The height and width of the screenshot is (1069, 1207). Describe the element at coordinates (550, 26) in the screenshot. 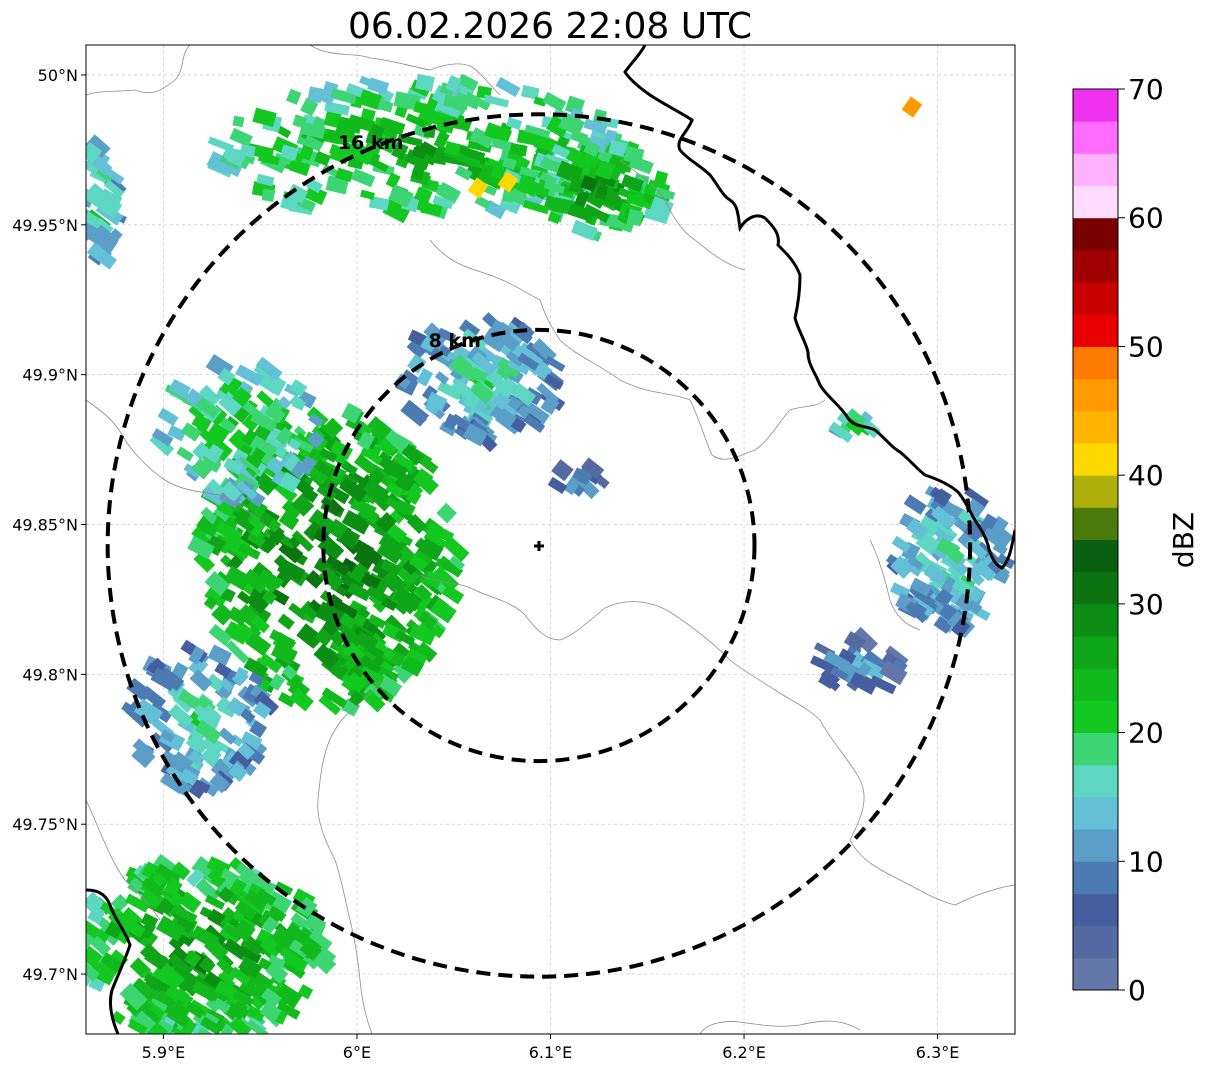

I see `figure-title: 06.02.2026 22:08 UTC` at that location.